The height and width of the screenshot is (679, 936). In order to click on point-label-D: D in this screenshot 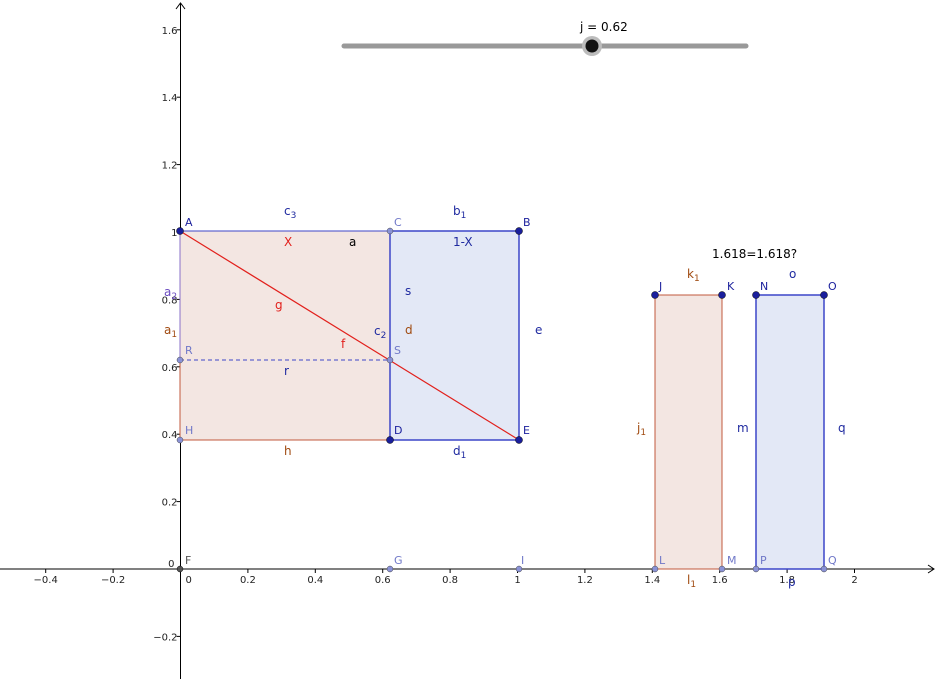, I will do `click(398, 430)`.